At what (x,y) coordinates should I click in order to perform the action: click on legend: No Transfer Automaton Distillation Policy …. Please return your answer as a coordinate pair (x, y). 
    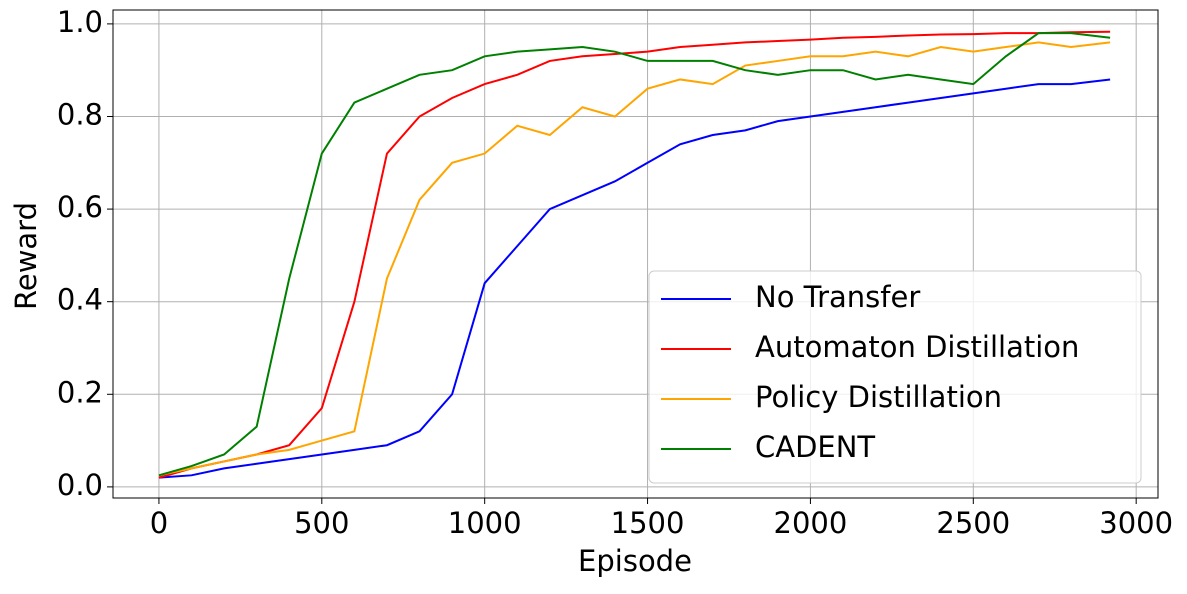
    Looking at the image, I should click on (895, 377).